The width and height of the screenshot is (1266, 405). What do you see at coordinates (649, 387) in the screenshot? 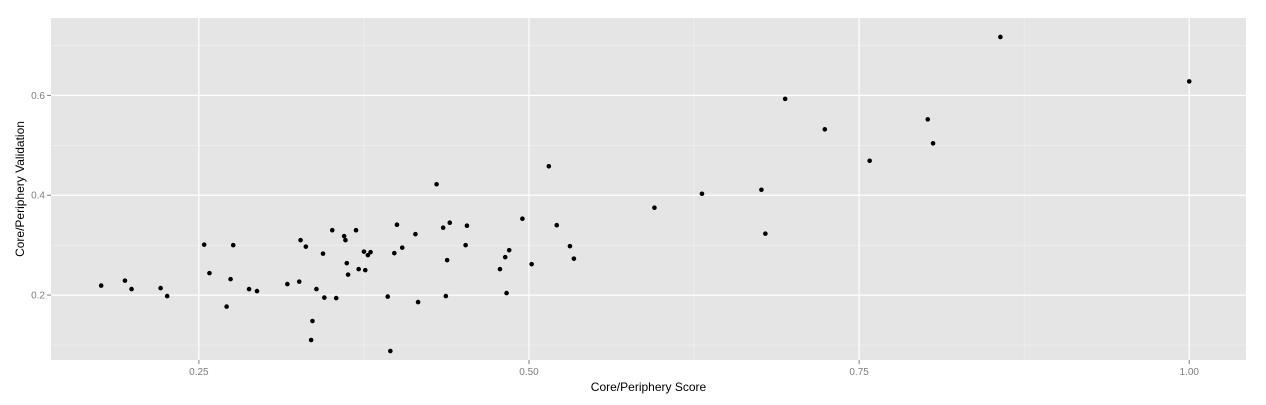
I see `x-axis-title: Core/Periphery Score` at bounding box center [649, 387].